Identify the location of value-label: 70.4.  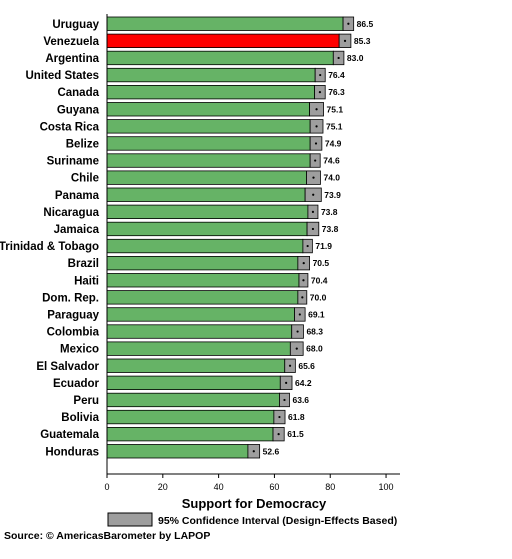
(319, 280).